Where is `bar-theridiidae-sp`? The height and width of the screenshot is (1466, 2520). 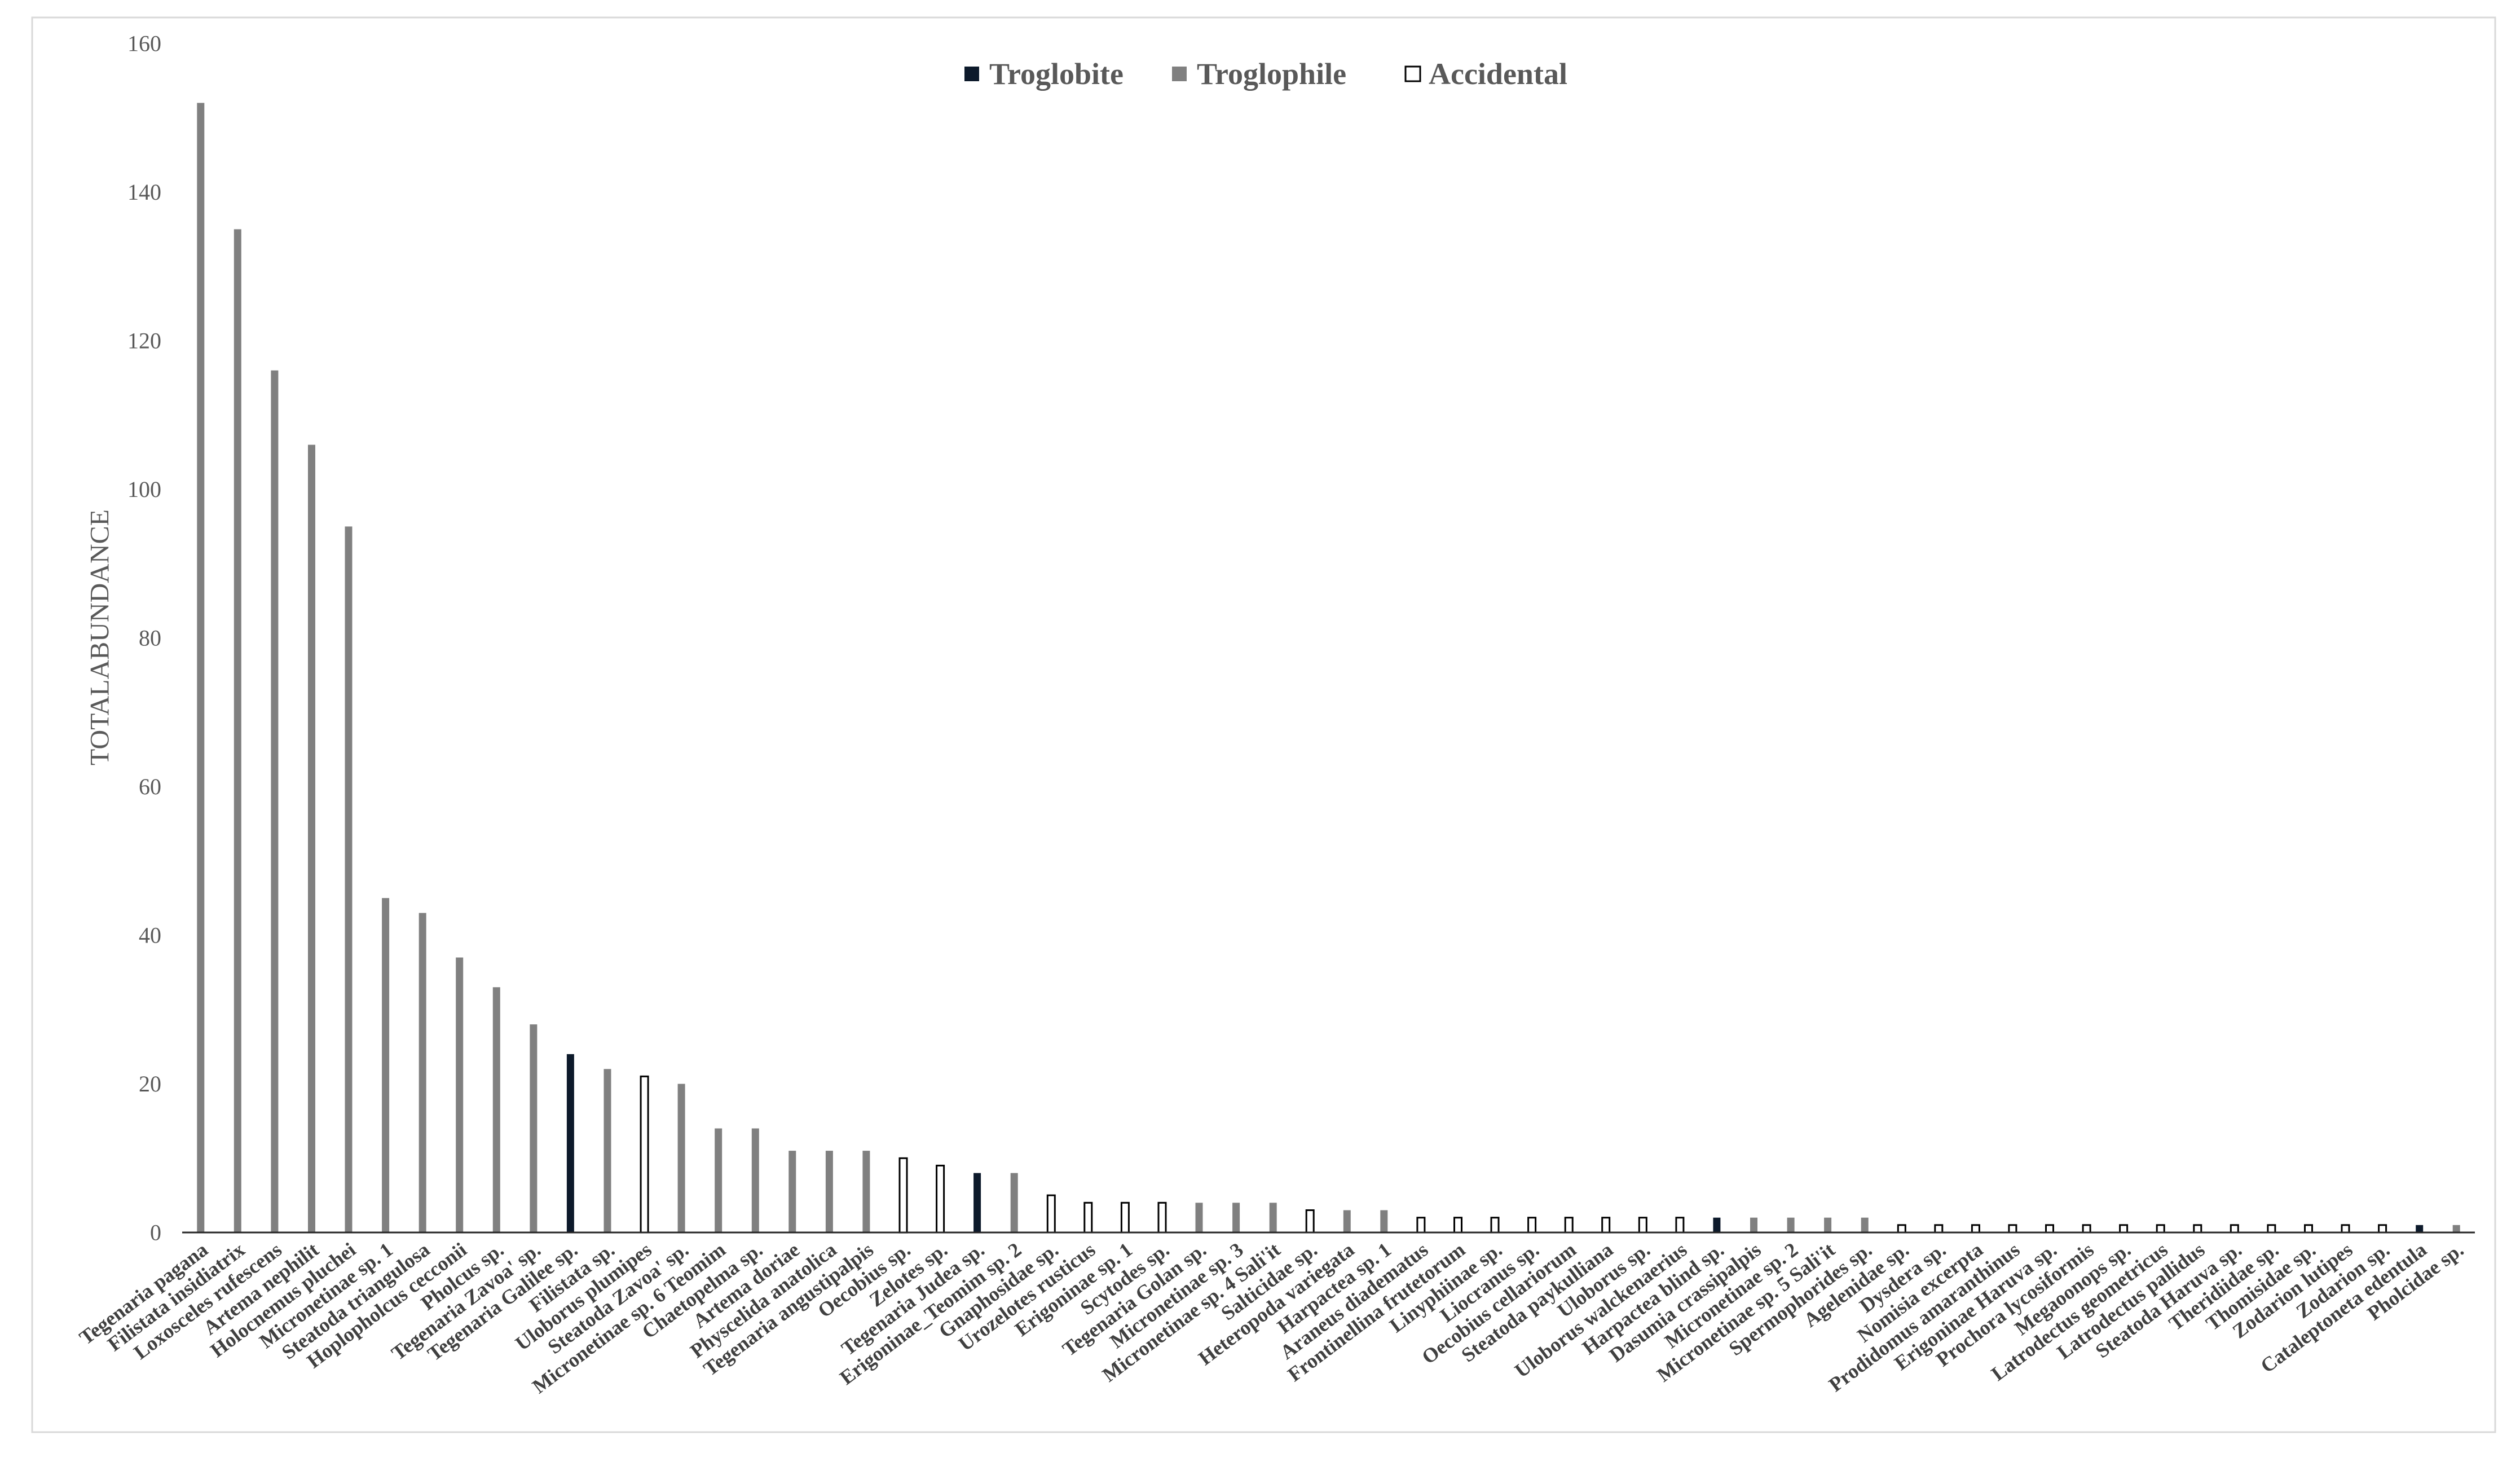
bar-theridiidae-sp is located at coordinates (2271, 1229).